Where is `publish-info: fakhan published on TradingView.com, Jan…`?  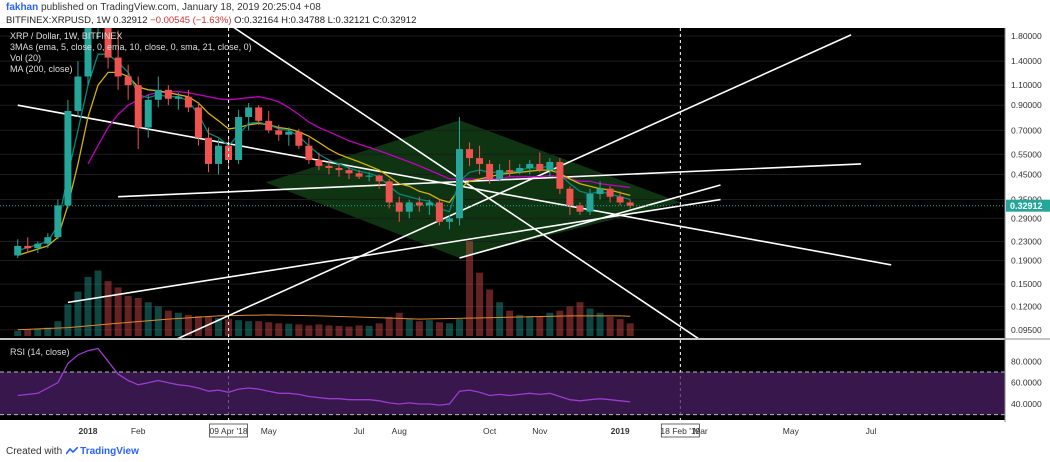
publish-info: fakhan published on TradingView.com, Jan… is located at coordinates (163, 7).